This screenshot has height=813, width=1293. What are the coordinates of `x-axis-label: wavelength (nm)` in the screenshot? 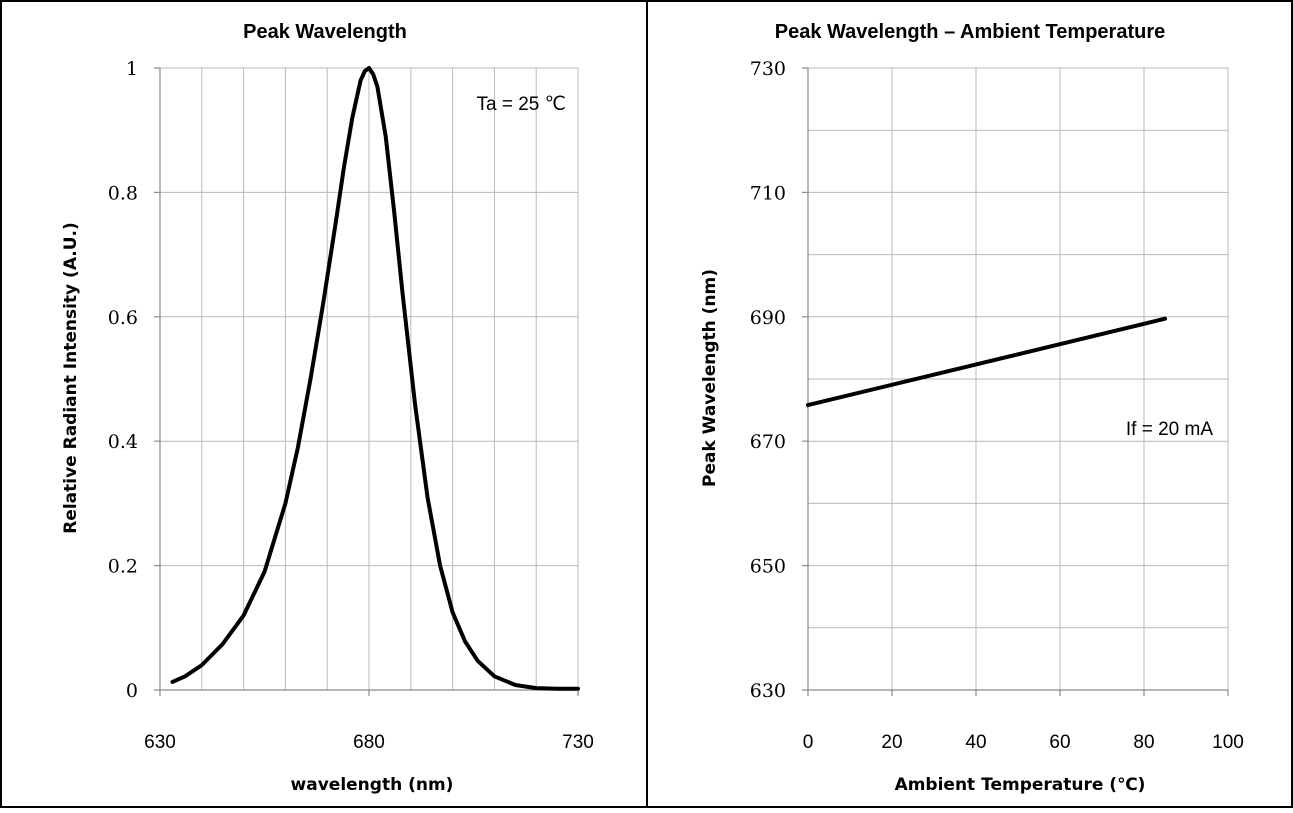 It's located at (372, 785).